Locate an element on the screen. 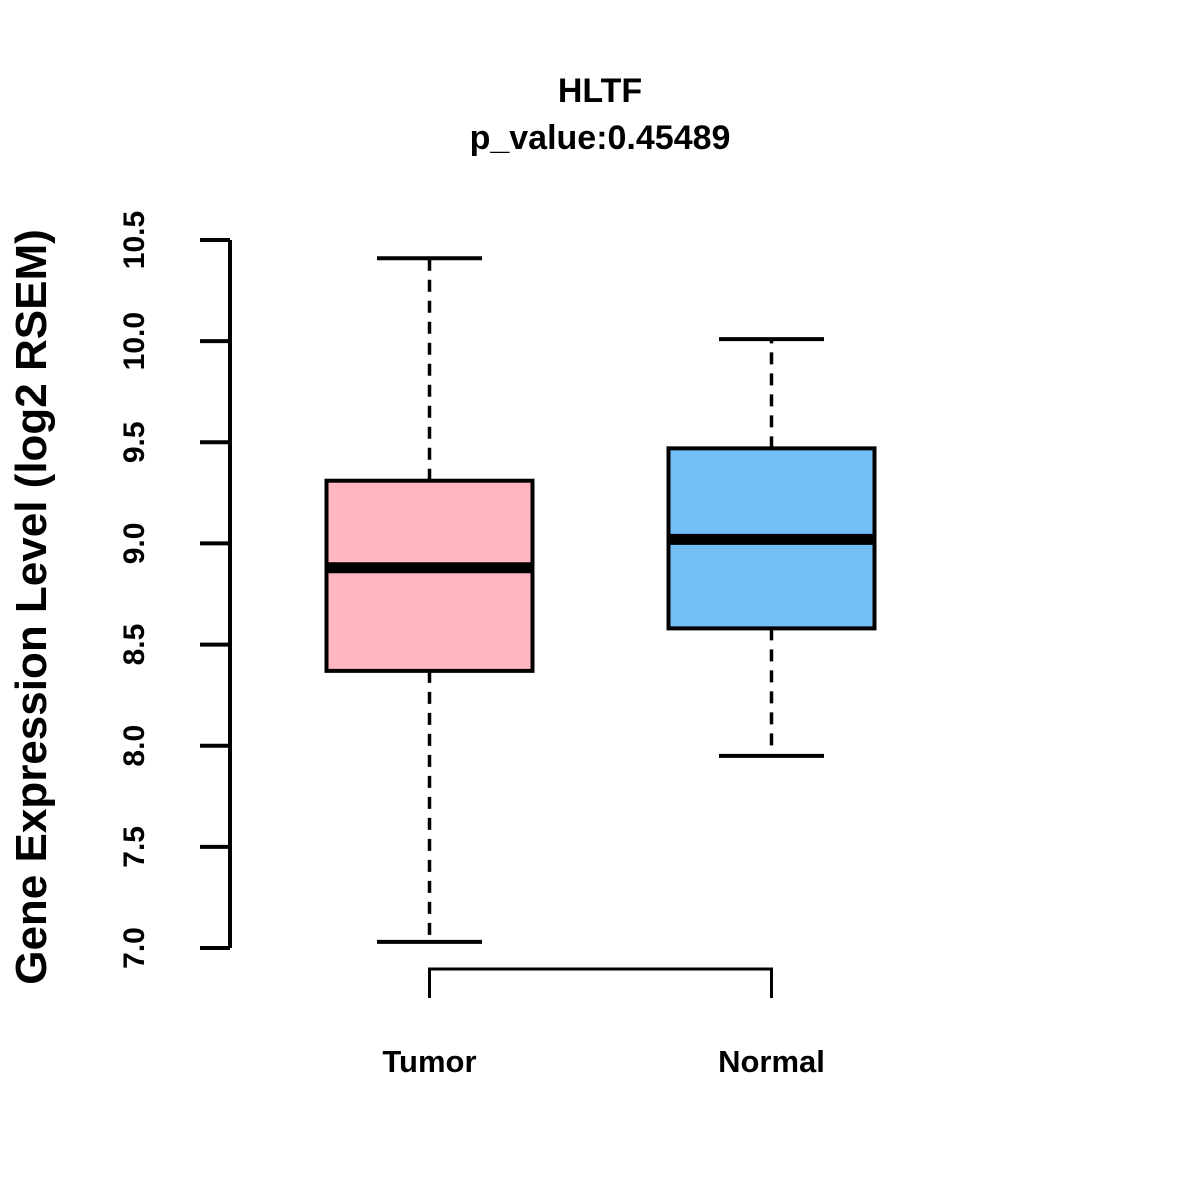 The height and width of the screenshot is (1200, 1200). chart-subtitle: p_value:0.45489 is located at coordinates (600, 138).